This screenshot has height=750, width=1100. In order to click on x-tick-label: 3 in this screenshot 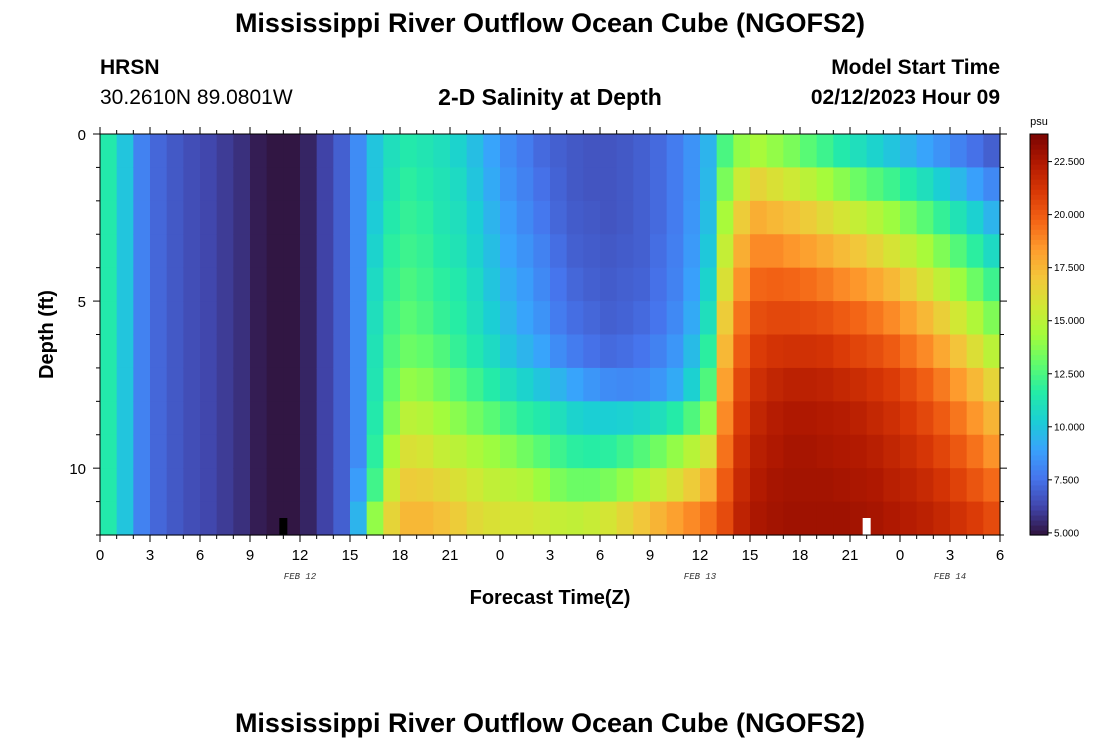, I will do `click(150, 555)`.